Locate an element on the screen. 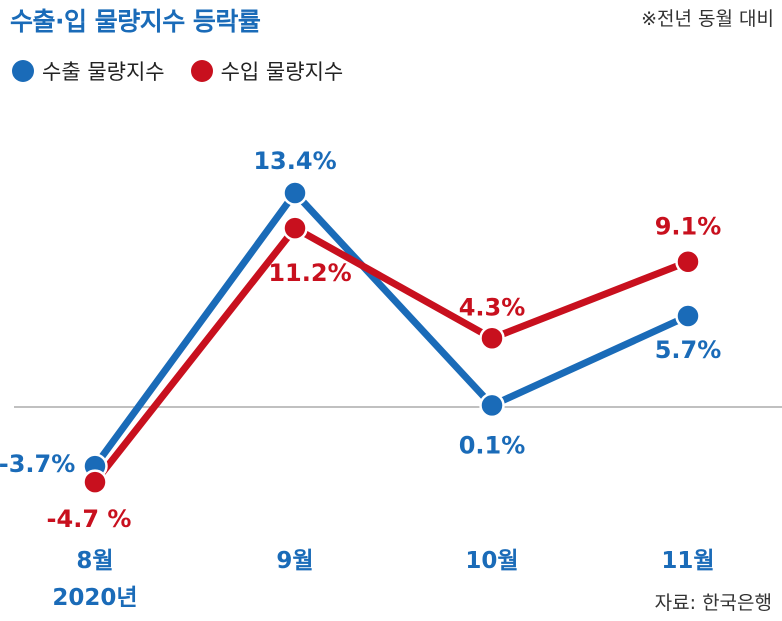 The height and width of the screenshot is (621, 782). source-note: 자료: 한국은행 is located at coordinates (713, 603).